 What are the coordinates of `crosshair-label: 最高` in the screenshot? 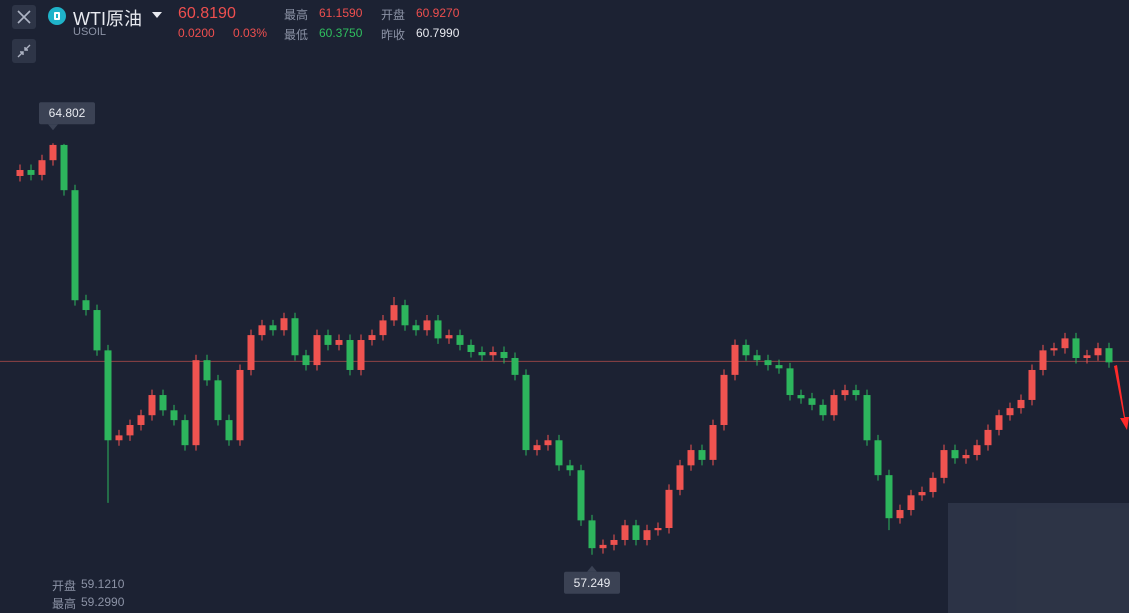 It's located at (64, 604).